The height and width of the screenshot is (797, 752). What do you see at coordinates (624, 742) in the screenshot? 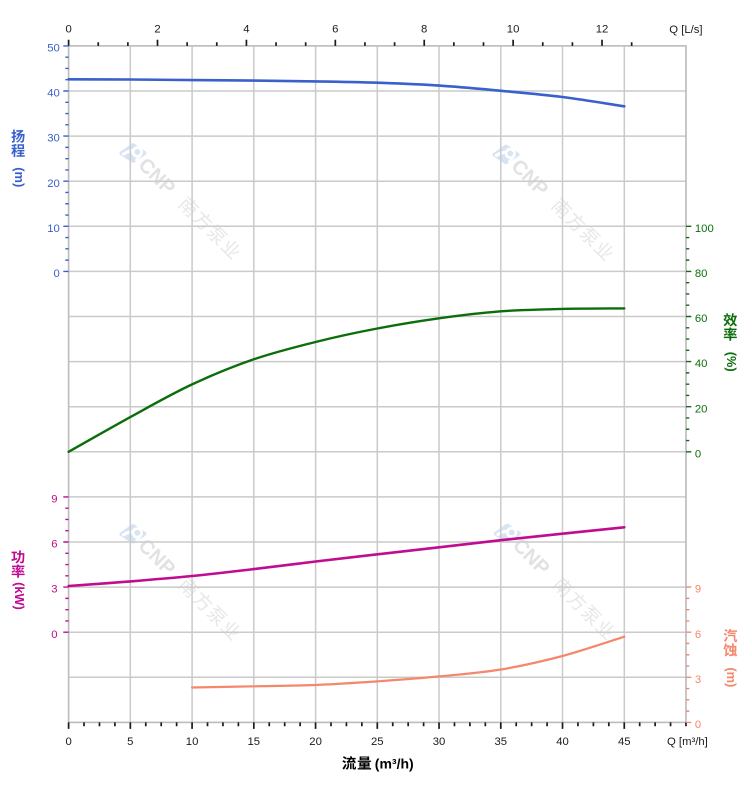
I see `svg-text: 45` at bounding box center [624, 742].